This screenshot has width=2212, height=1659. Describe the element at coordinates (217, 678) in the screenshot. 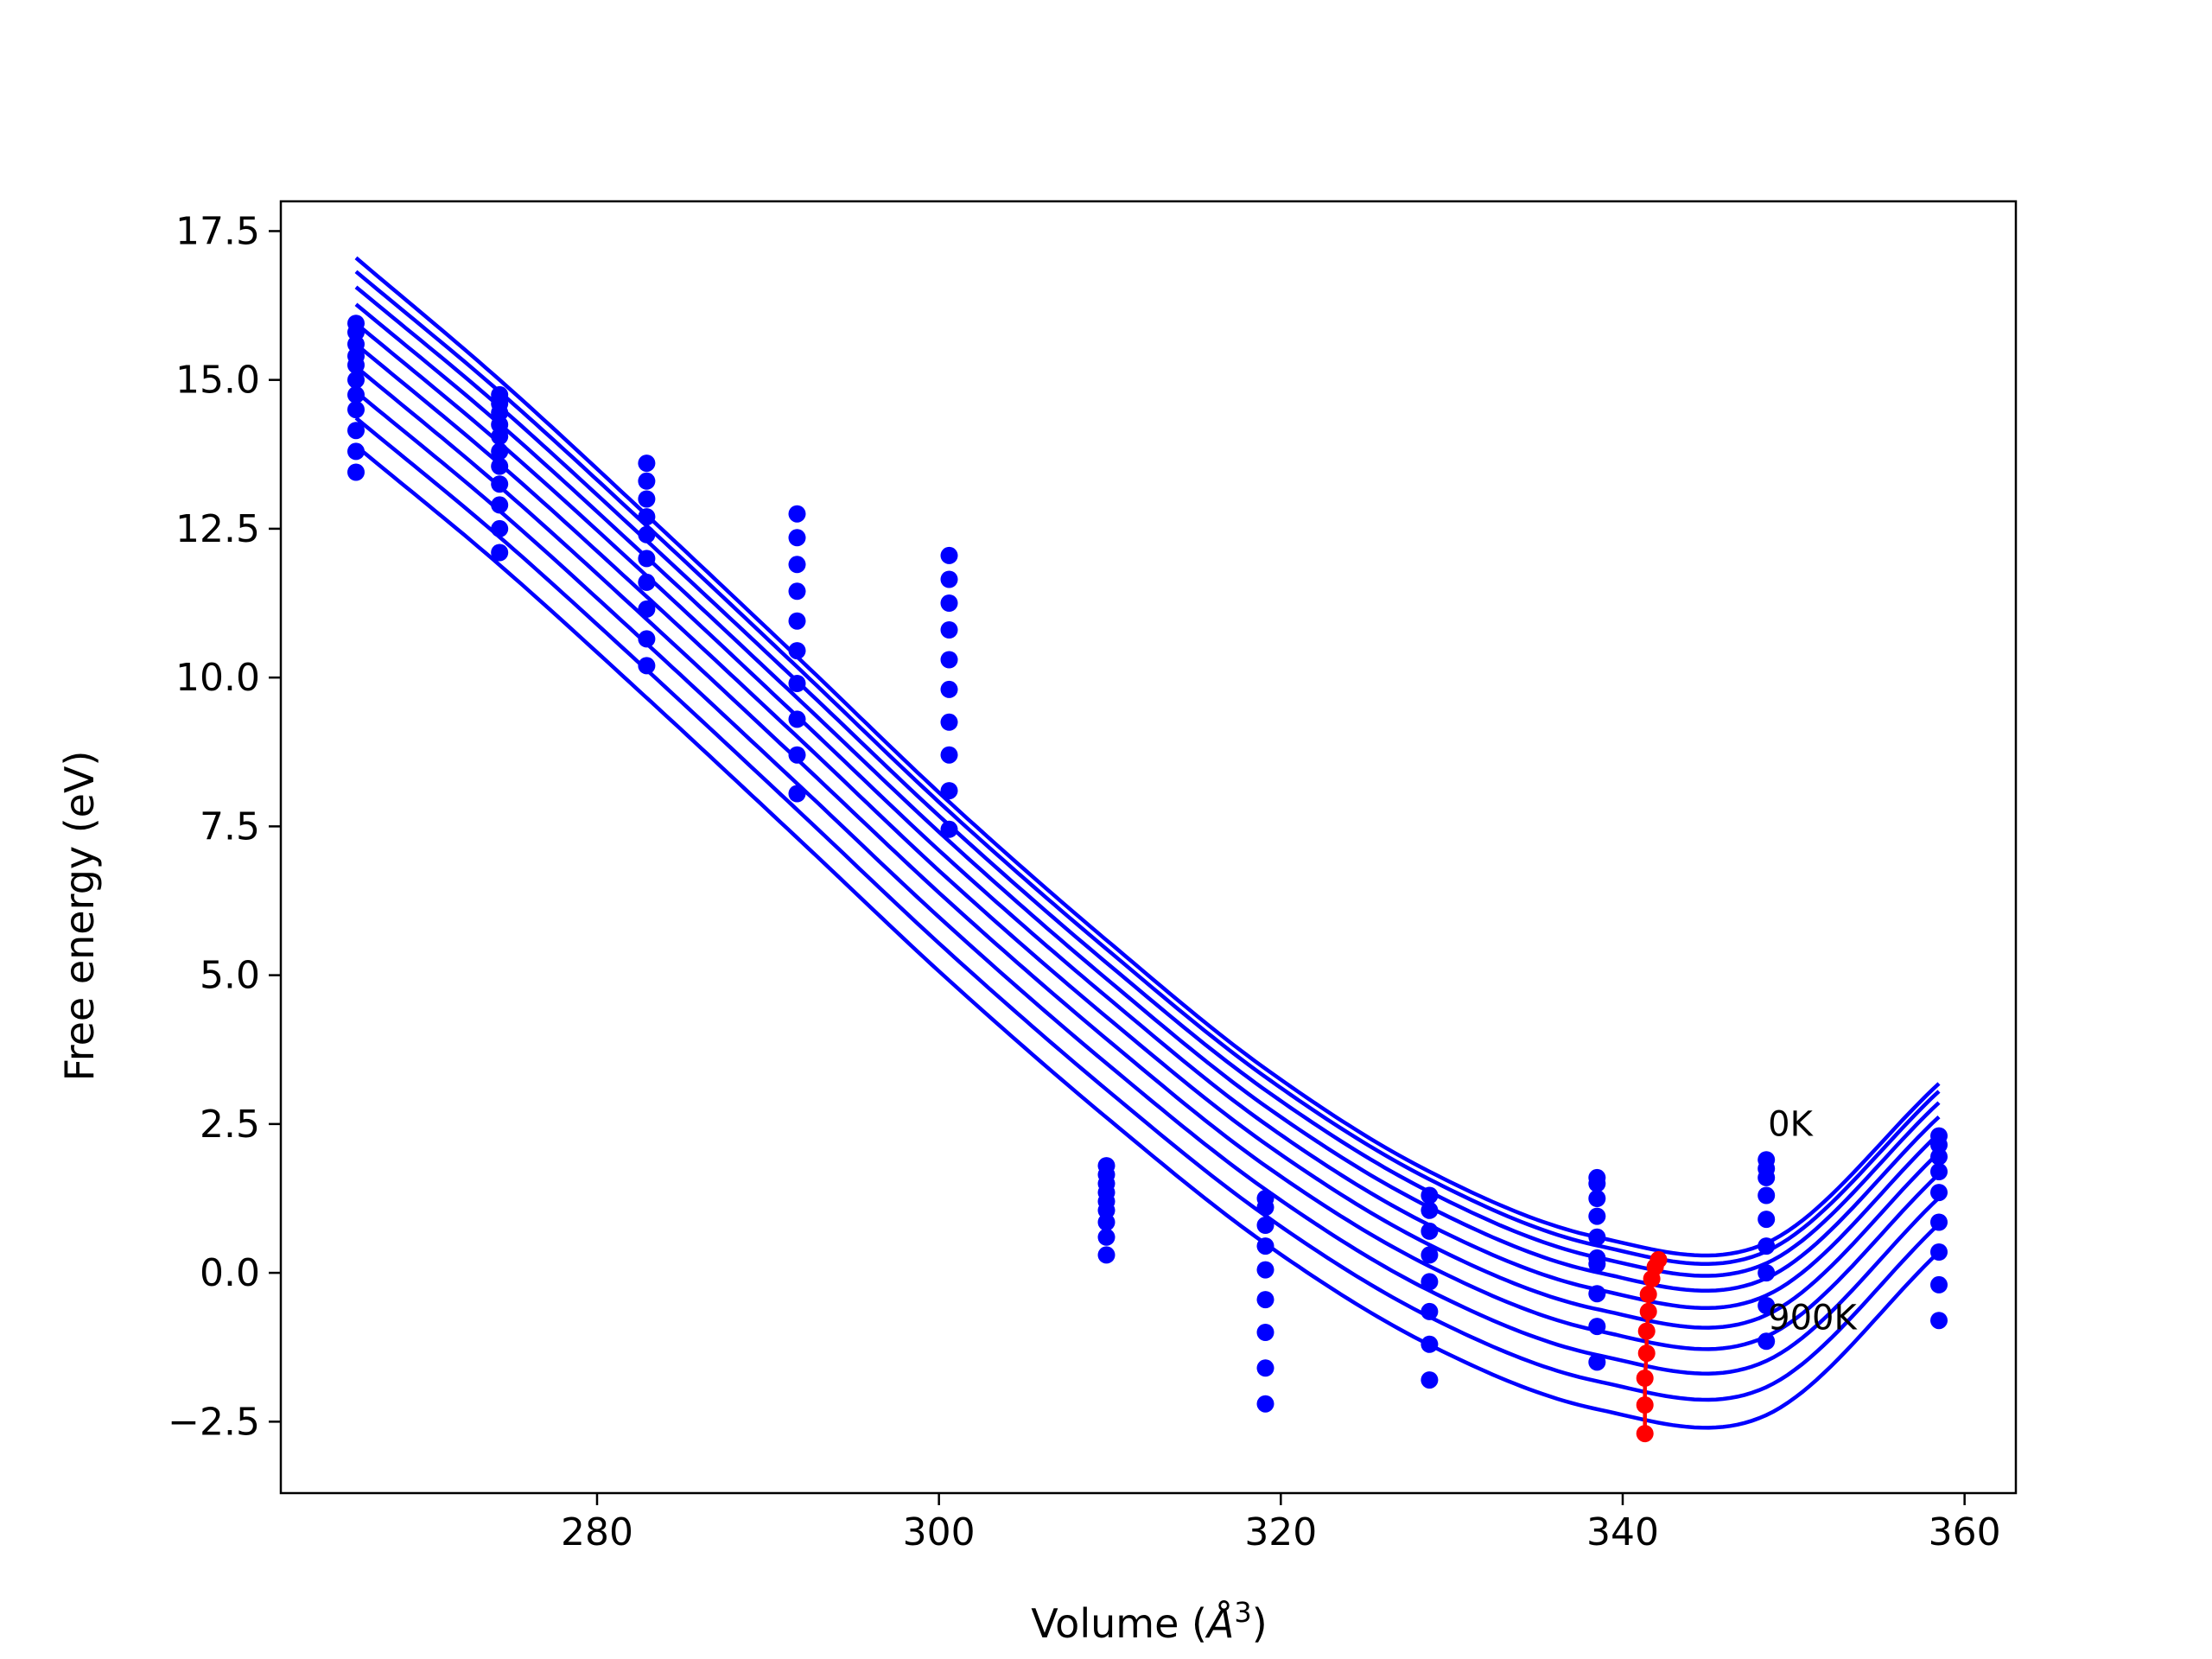

I see `y-tick-label: 10.0` at that location.